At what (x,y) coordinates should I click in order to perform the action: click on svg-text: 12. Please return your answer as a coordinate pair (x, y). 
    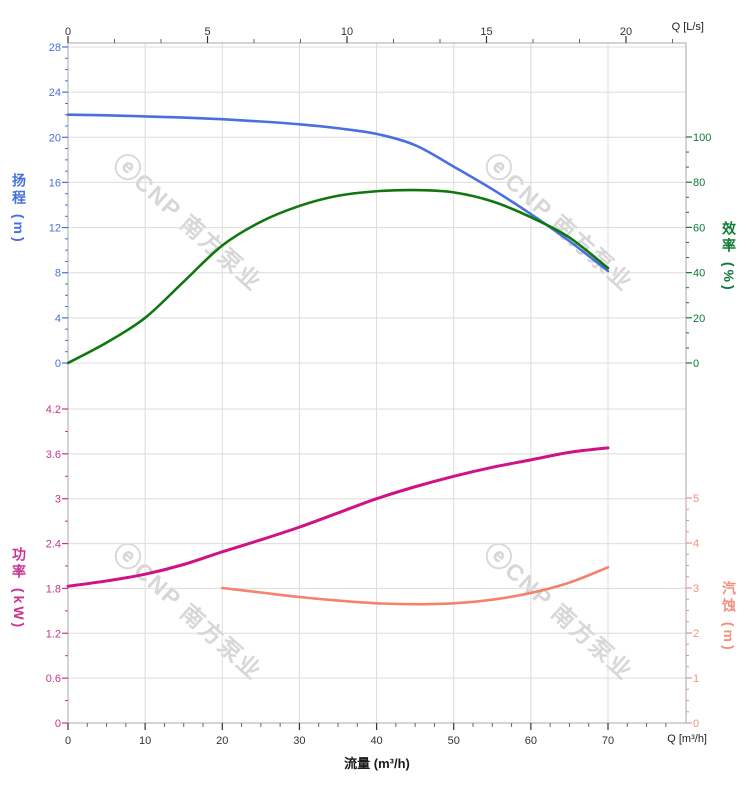
    Looking at the image, I should click on (55, 229).